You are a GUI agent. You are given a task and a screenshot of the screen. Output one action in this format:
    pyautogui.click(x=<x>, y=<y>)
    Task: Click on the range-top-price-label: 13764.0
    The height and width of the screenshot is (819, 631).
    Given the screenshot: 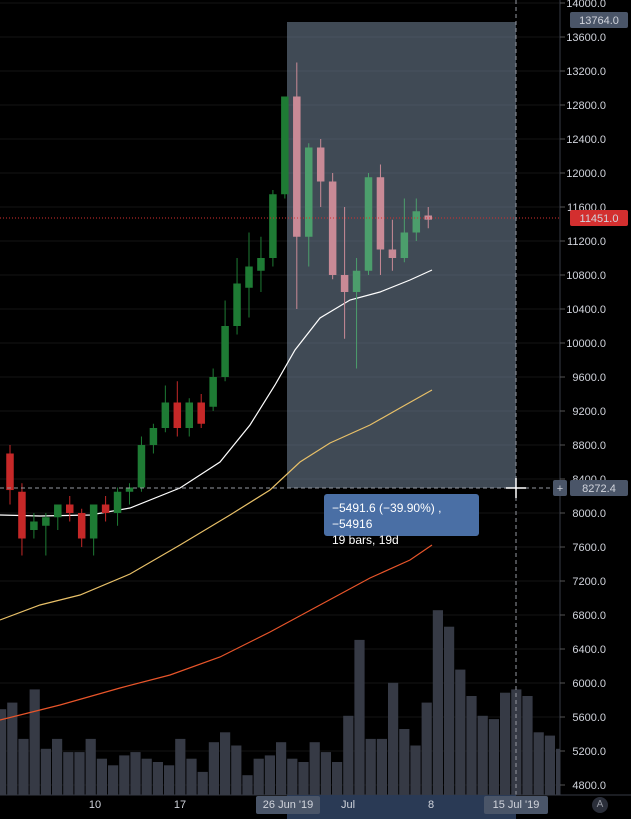 What is the action you would take?
    pyautogui.click(x=599, y=20)
    